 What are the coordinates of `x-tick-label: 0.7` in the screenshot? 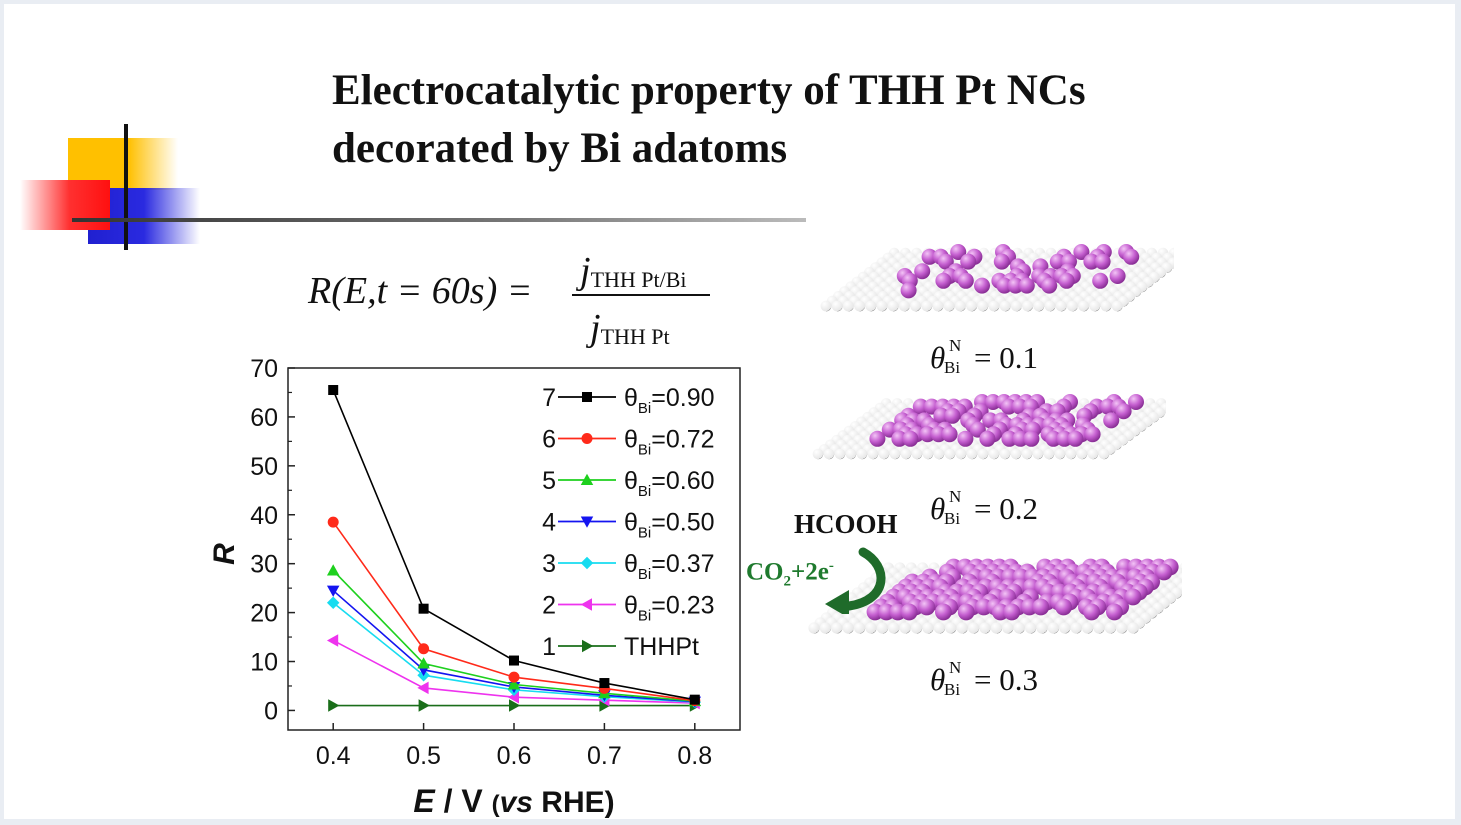 It's located at (604, 756).